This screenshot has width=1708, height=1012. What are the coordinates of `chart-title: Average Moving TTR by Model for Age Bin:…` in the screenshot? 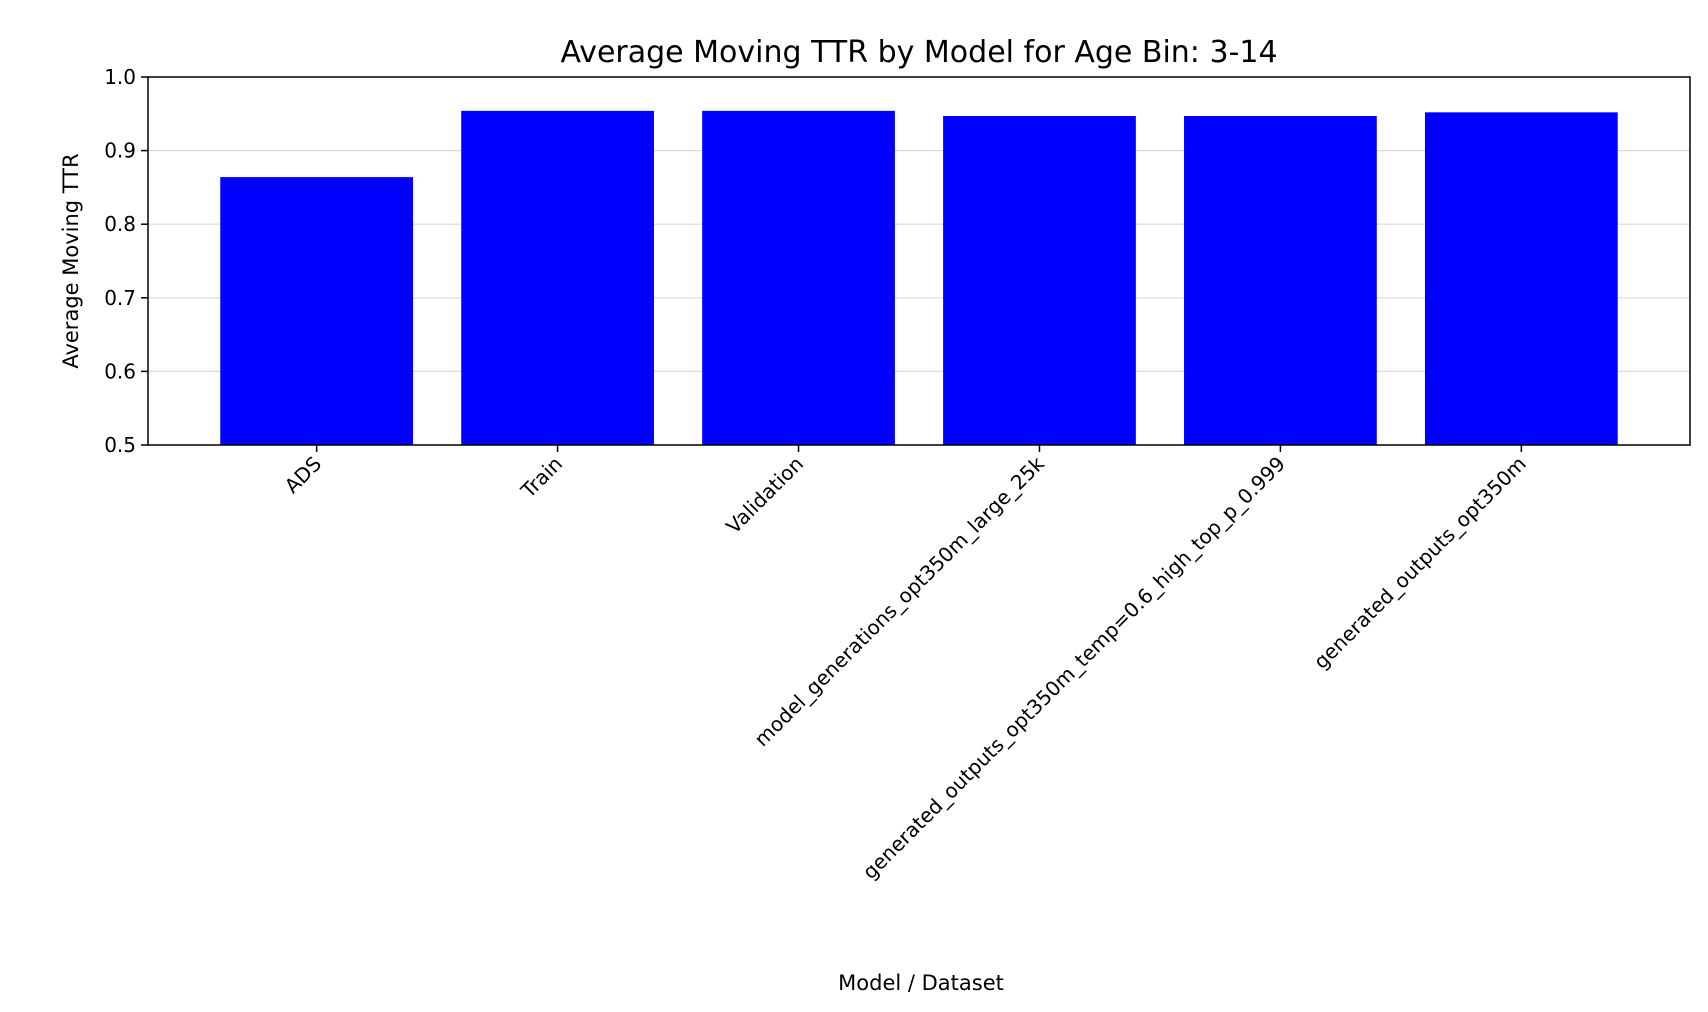 It's located at (918, 52).